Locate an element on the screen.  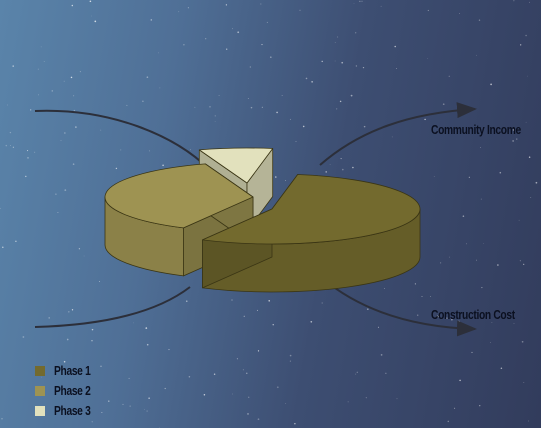
legend-item-phase-1: Phase 1 is located at coordinates (66, 371).